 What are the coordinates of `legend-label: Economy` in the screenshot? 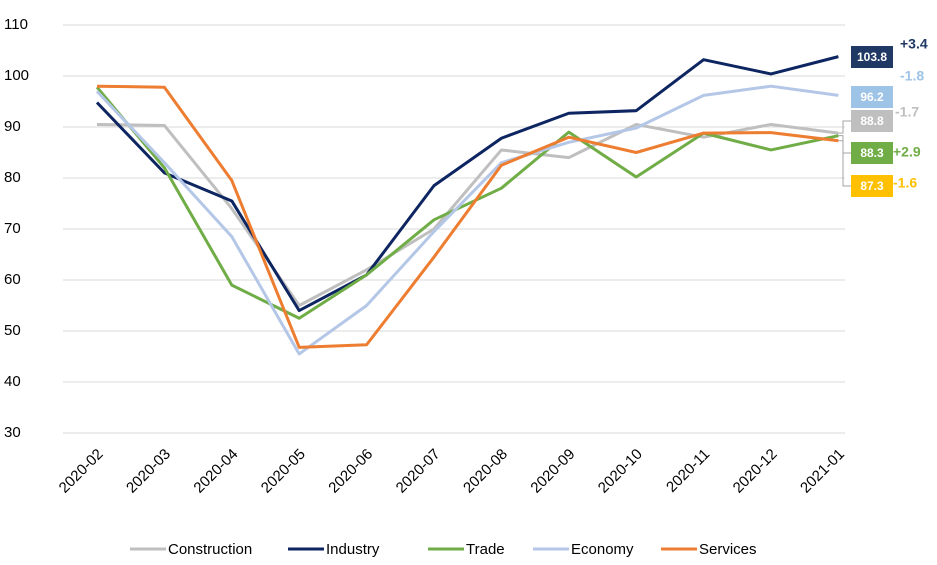 It's located at (602, 549).